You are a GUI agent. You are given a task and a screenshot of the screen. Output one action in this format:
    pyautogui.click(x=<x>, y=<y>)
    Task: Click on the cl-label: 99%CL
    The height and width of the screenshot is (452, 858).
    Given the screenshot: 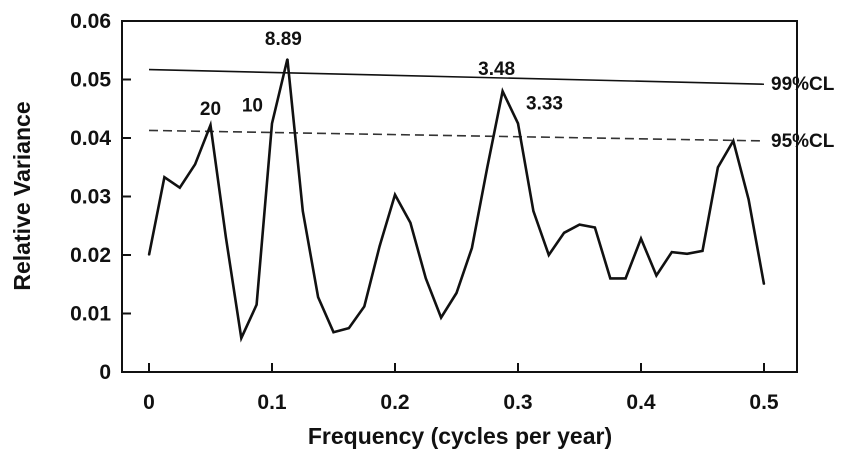 What is the action you would take?
    pyautogui.click(x=803, y=84)
    